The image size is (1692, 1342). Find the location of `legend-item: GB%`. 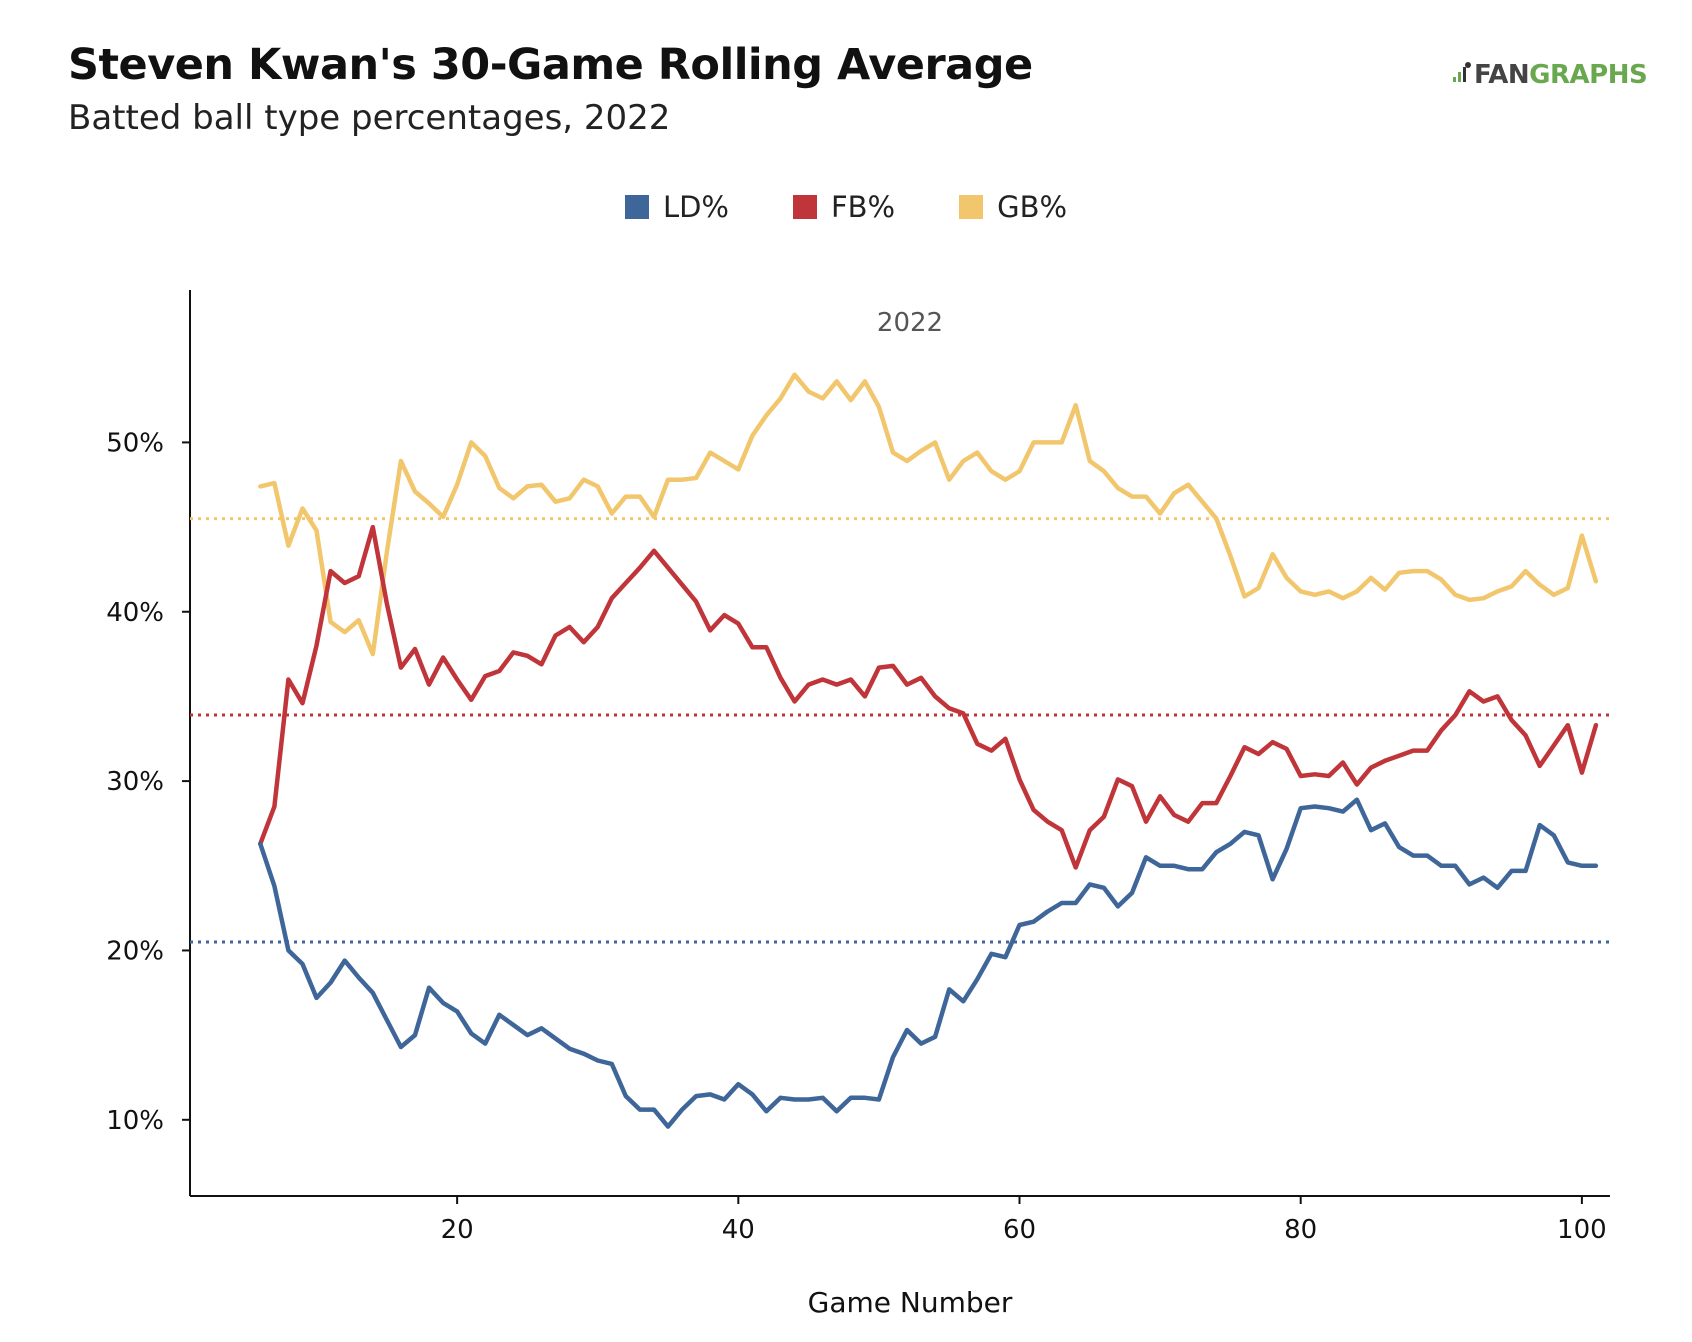

legend-item: GB% is located at coordinates (1013, 207).